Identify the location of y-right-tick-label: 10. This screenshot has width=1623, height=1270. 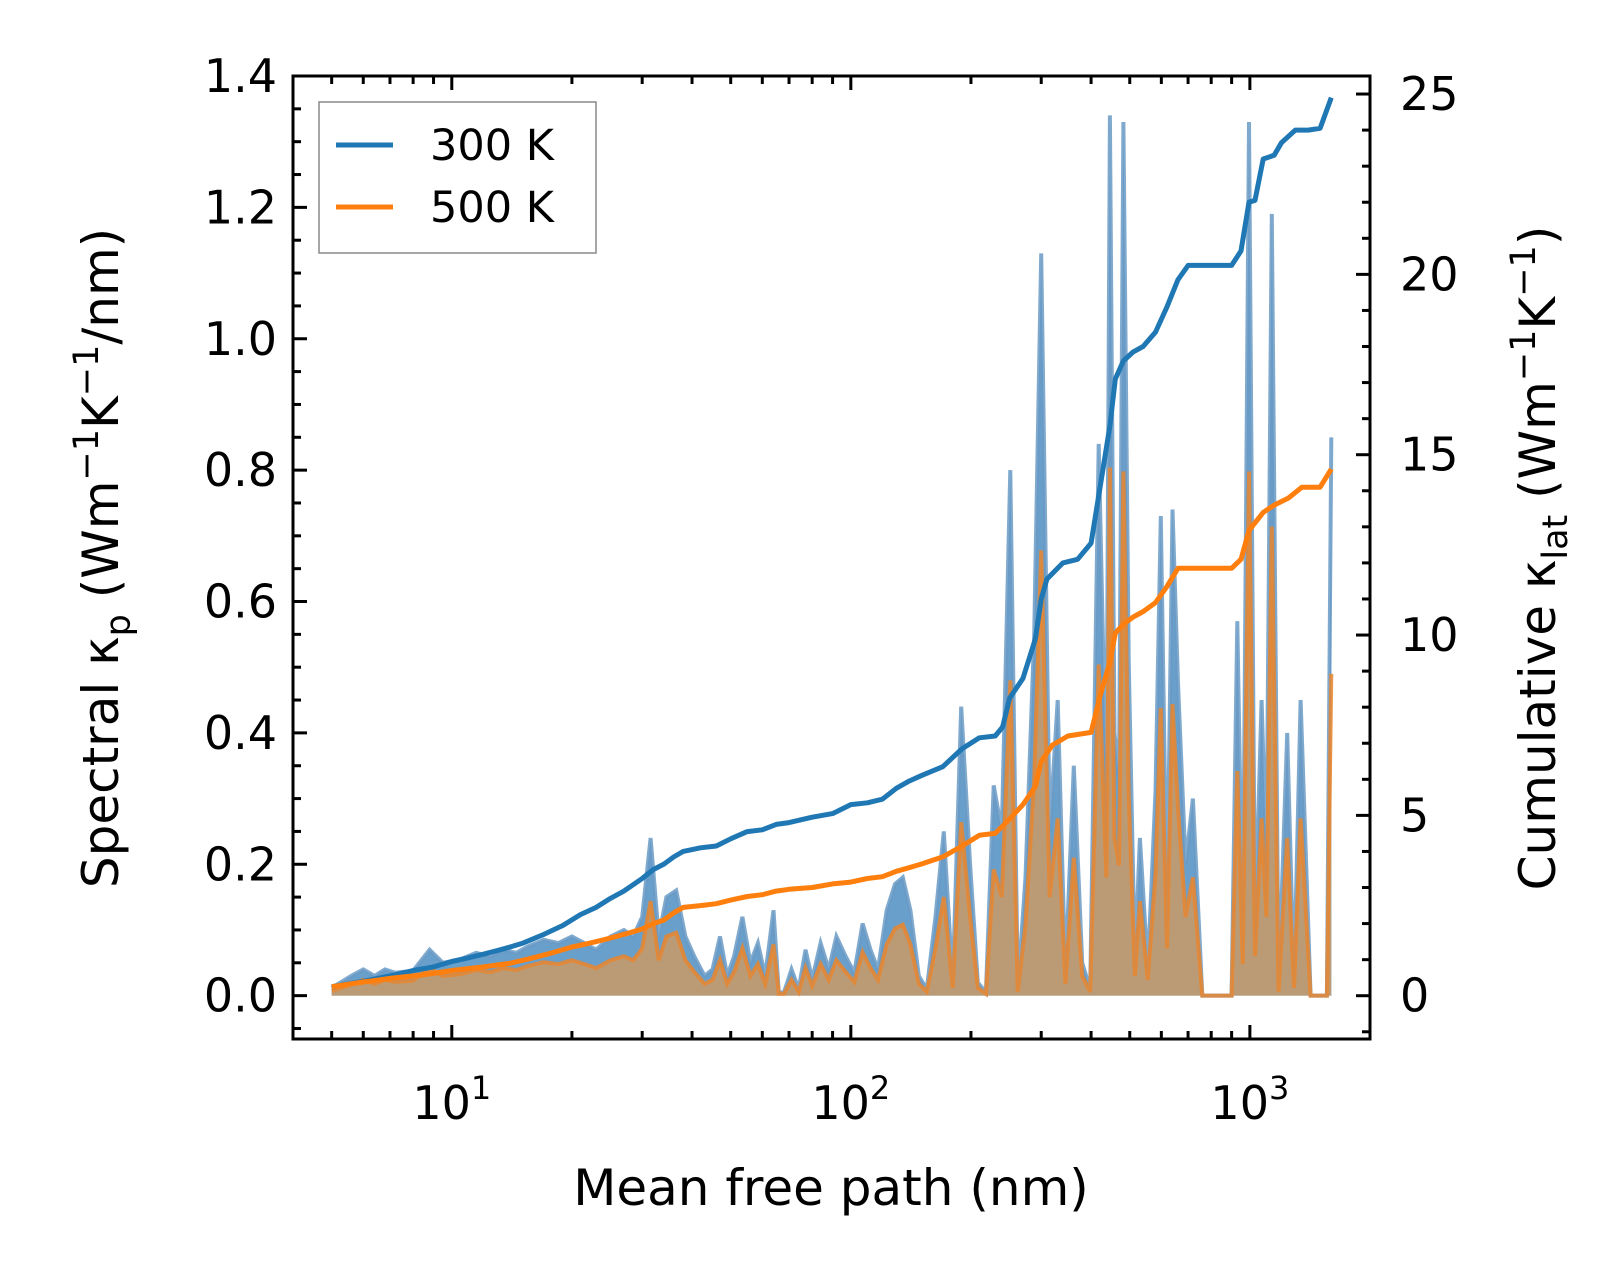
(1429, 635).